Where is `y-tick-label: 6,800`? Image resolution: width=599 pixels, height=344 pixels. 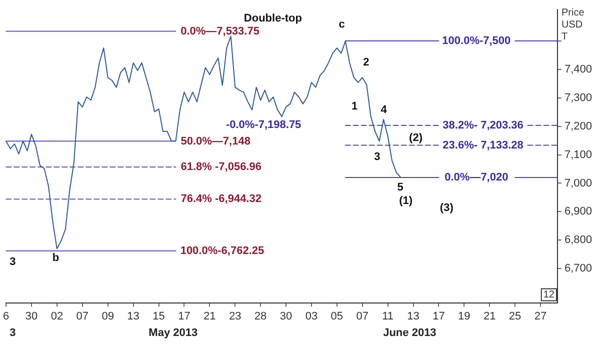 y-tick-label: 6,800 is located at coordinates (578, 240).